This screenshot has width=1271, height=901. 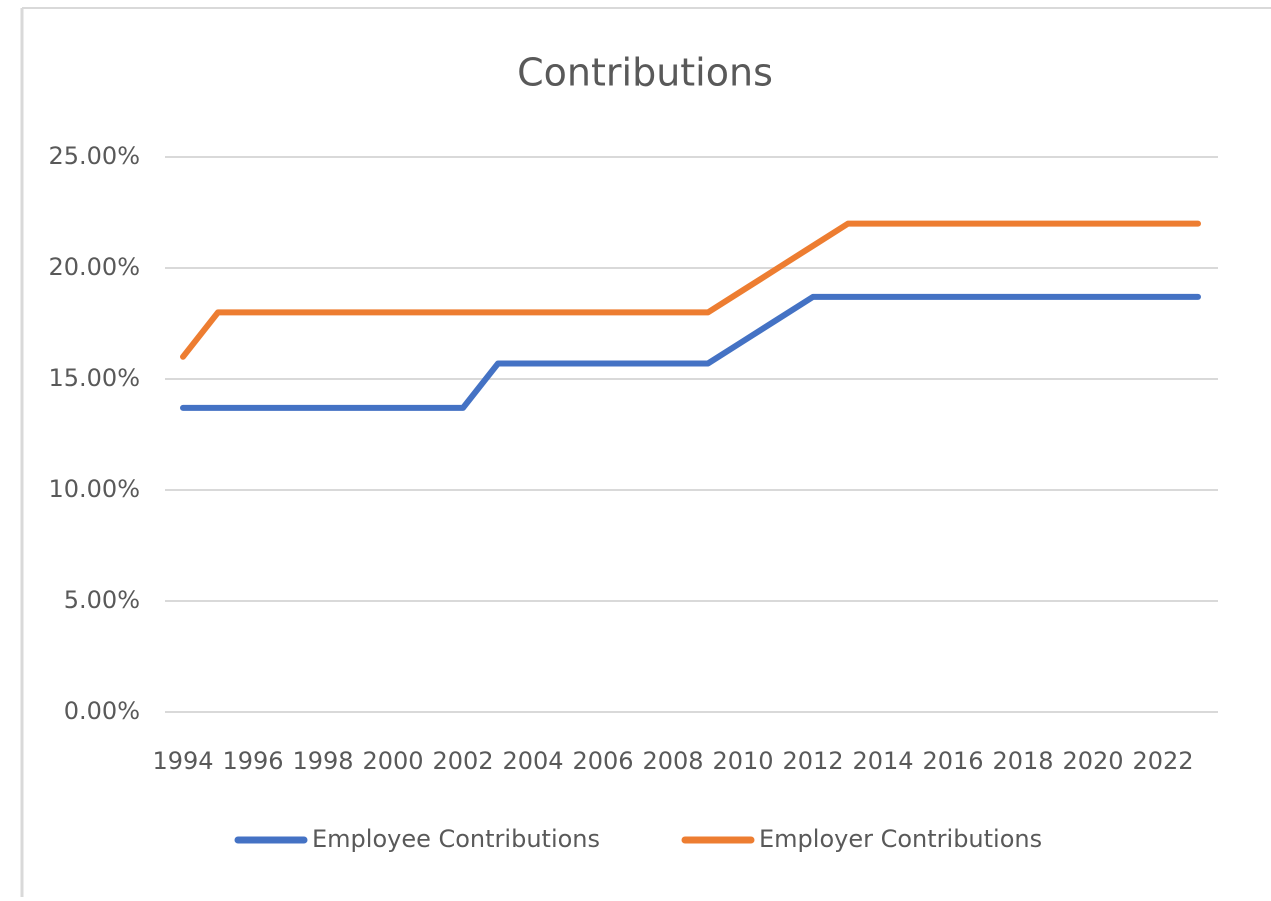 I want to click on x-tick-label: 2010, so click(x=742, y=761).